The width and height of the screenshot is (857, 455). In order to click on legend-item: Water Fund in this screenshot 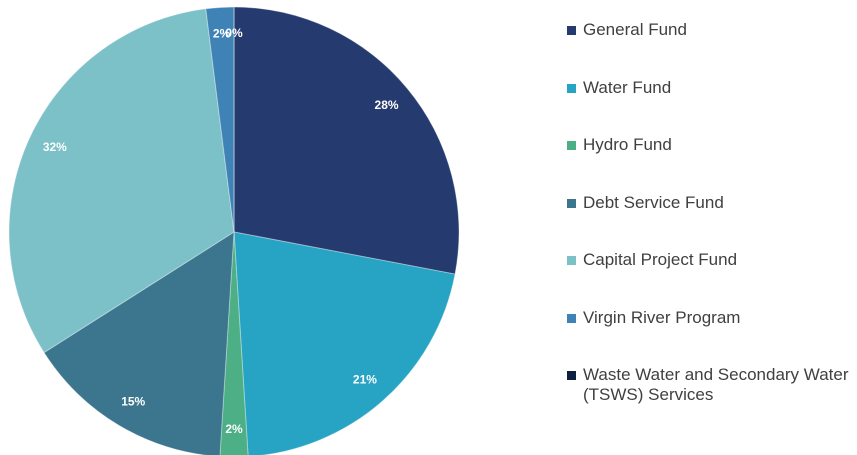, I will do `click(712, 88)`.